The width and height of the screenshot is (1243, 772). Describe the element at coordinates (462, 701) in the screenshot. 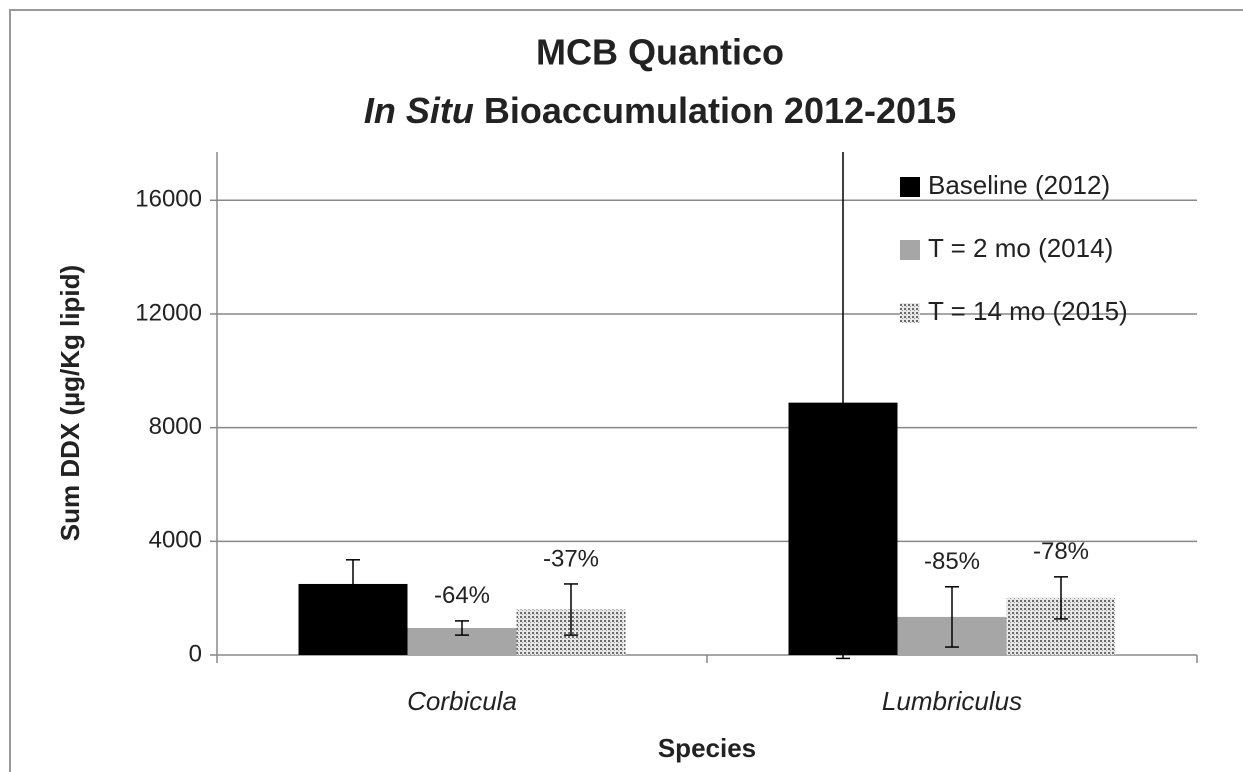

I see `x-tick-label: Corbicula` at that location.